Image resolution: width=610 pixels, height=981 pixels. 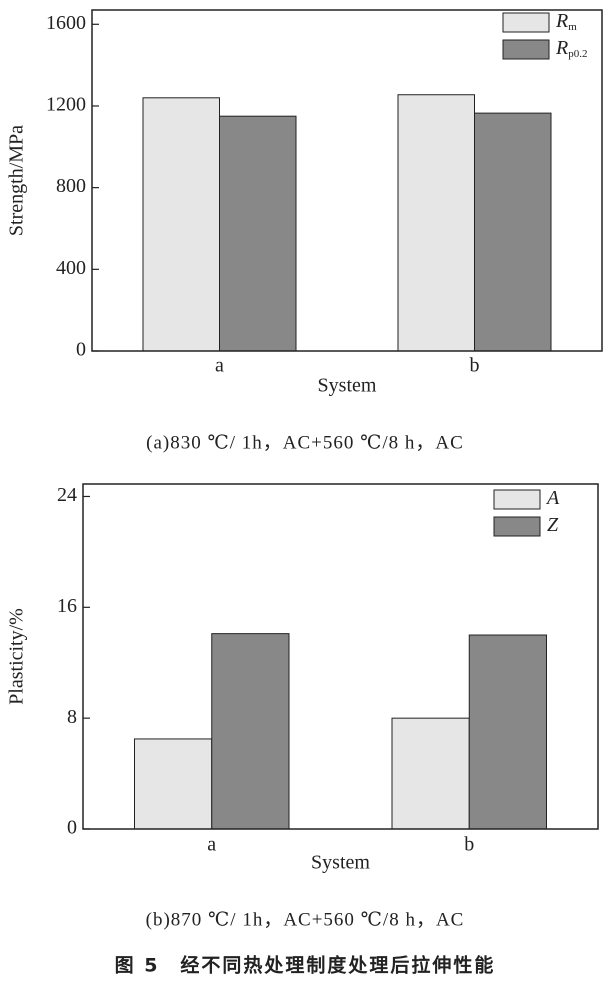 I want to click on legend-symbol: A, so click(x=552, y=498).